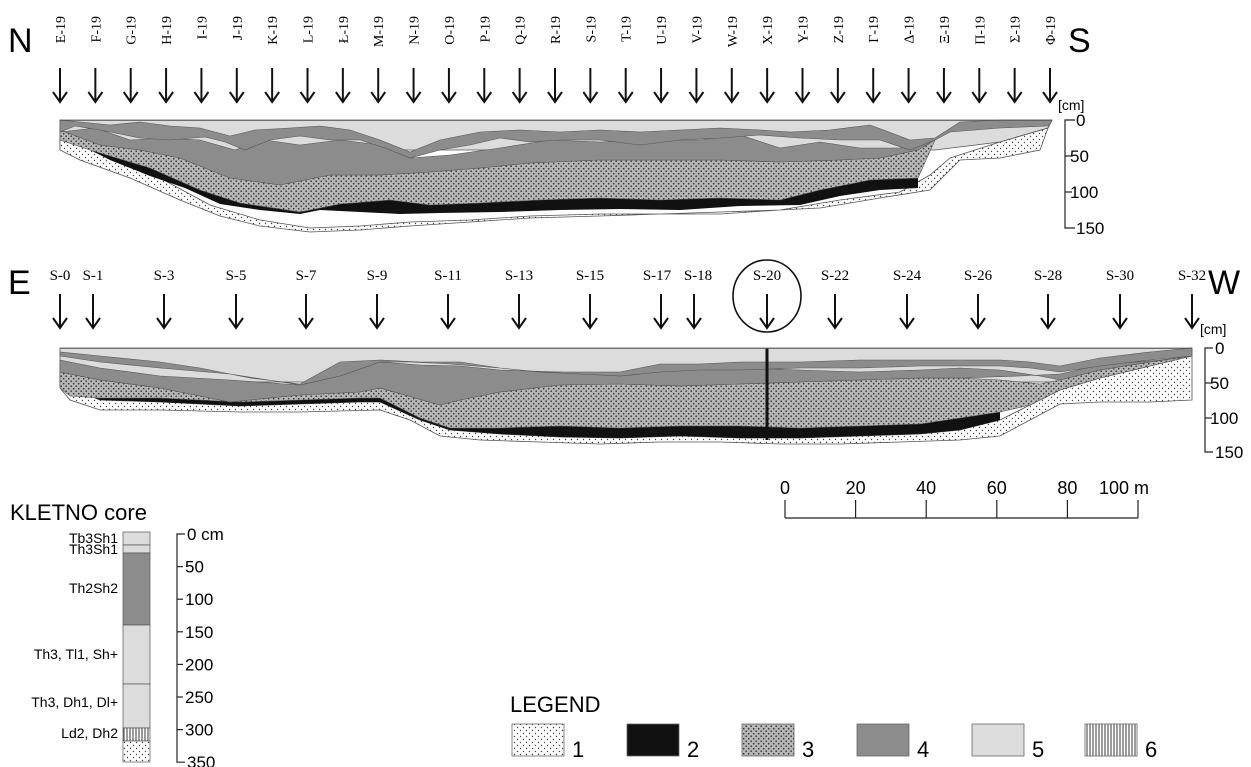 The image size is (1251, 767). What do you see at coordinates (236, 276) in the screenshot?
I see `ew-station-label: S-5` at bounding box center [236, 276].